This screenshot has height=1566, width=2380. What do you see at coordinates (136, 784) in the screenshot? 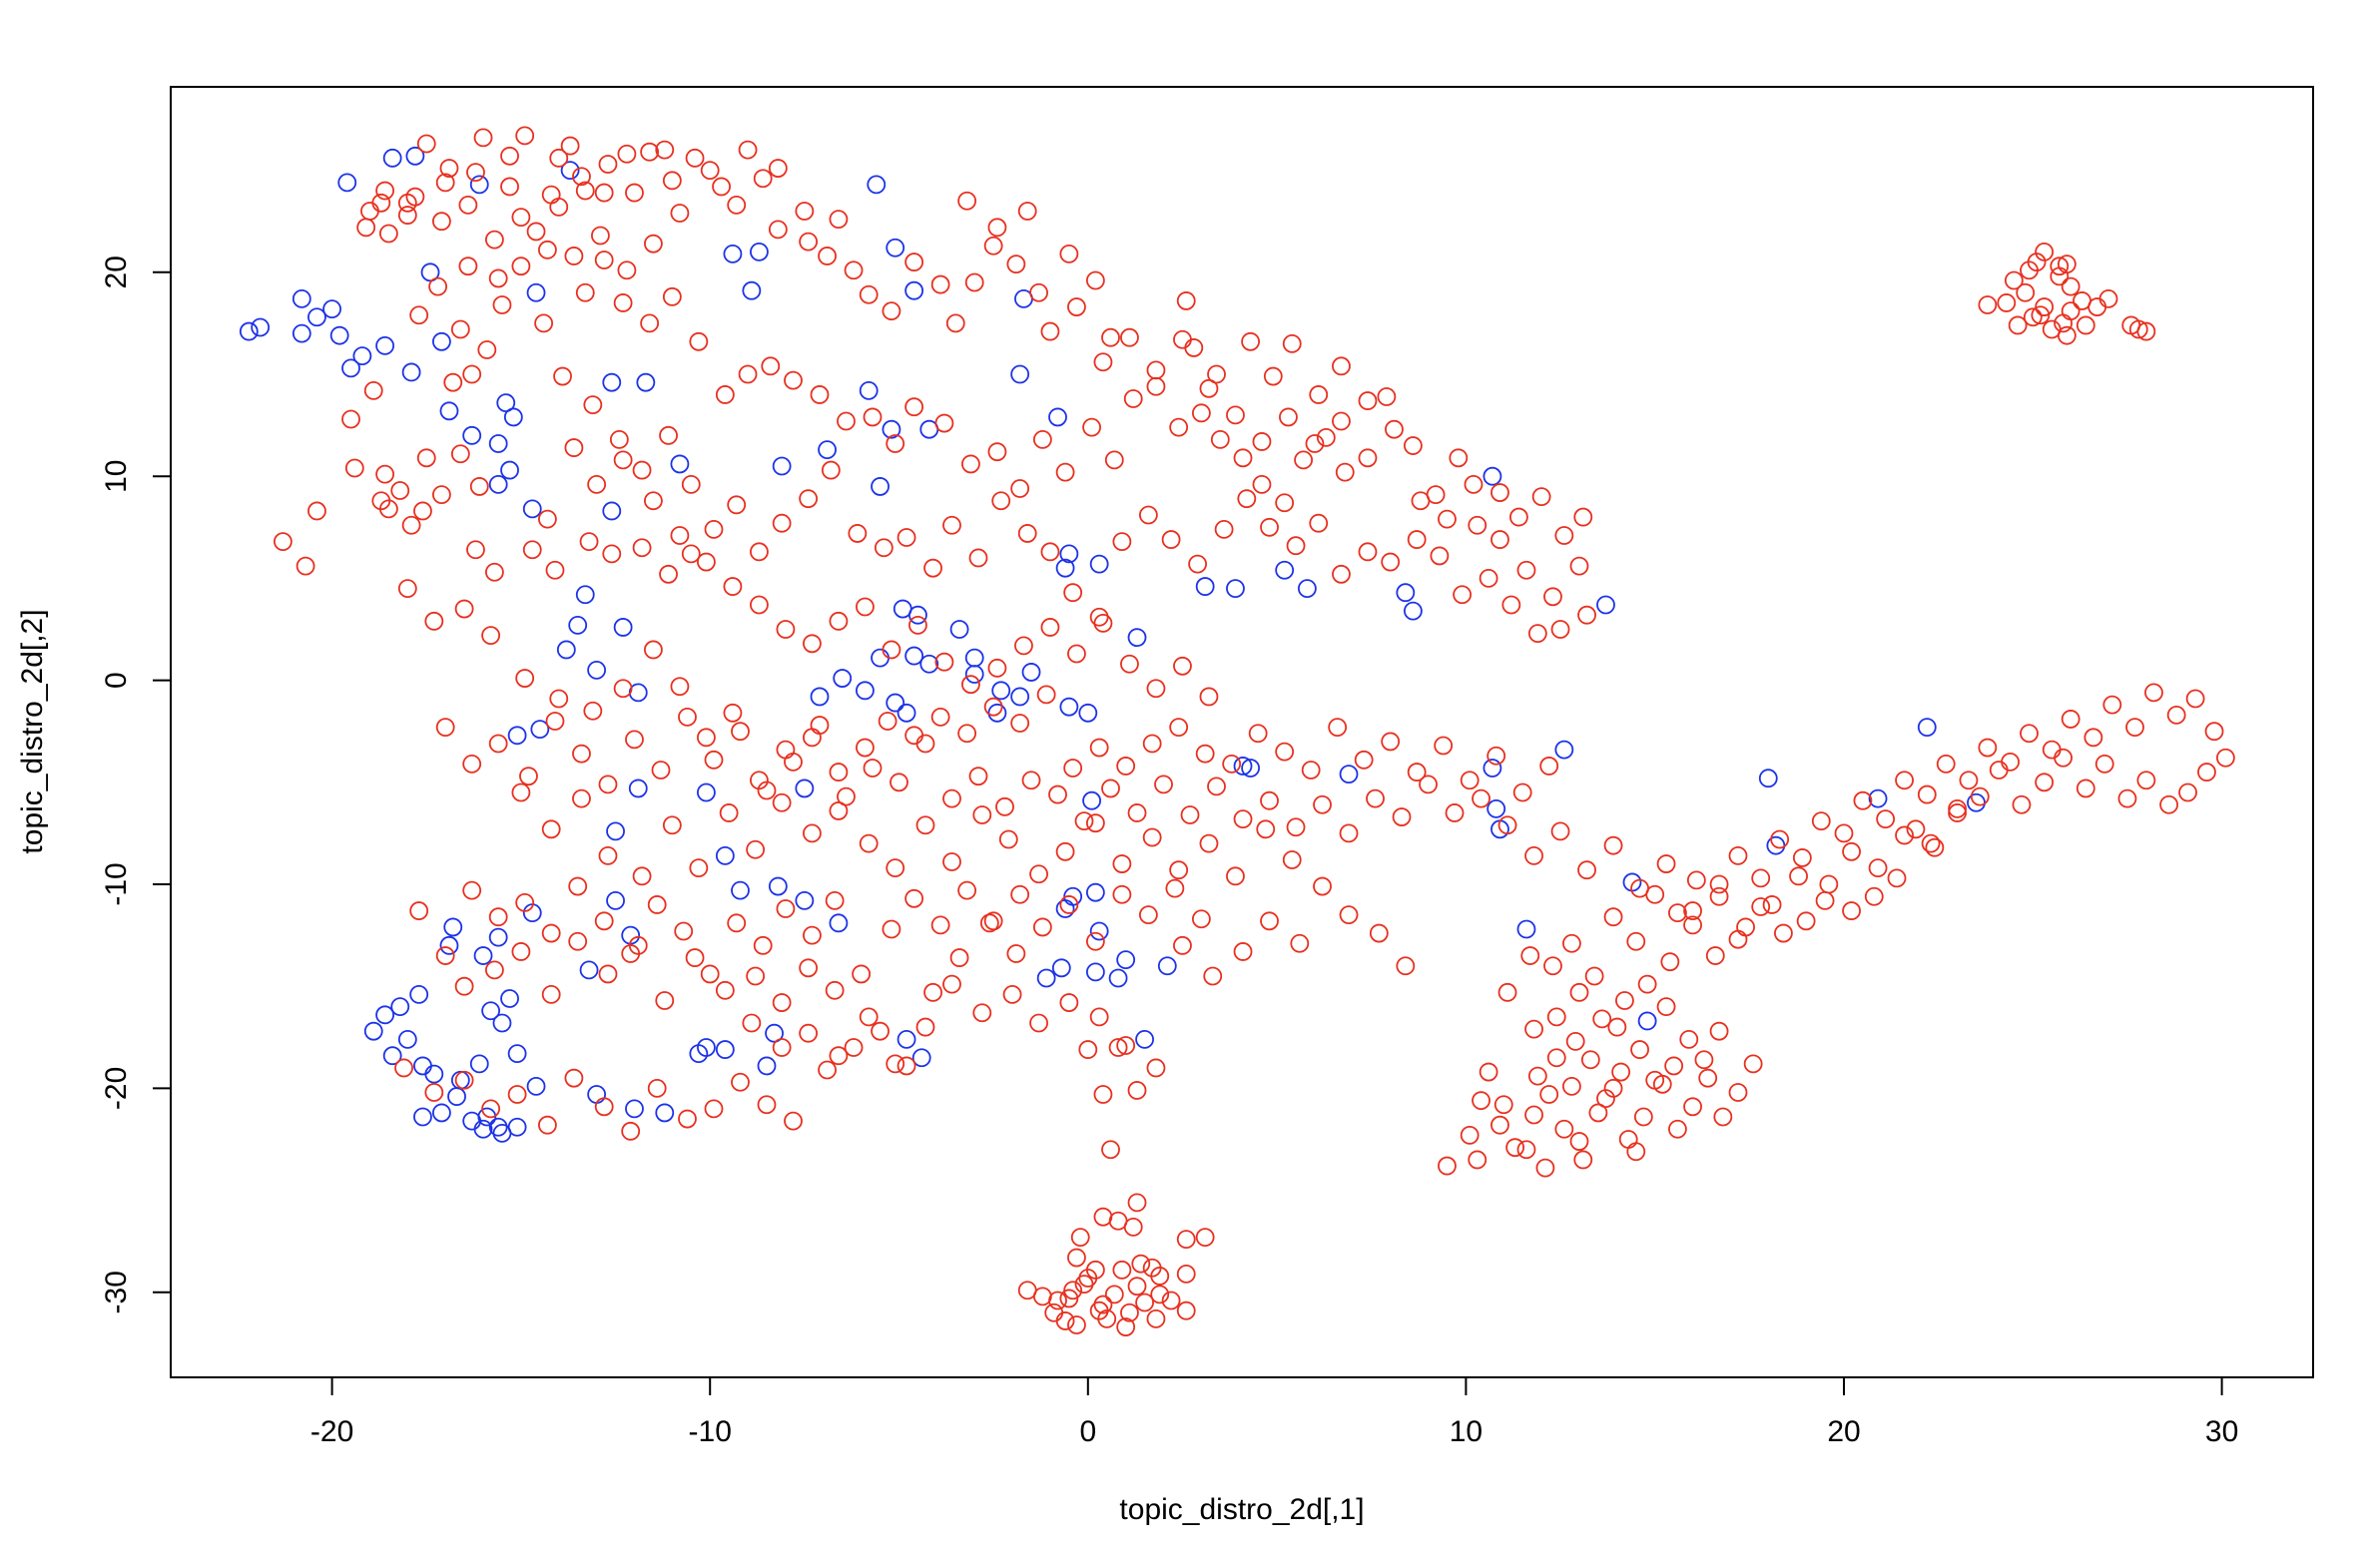
I see `y-axis: -30 -20 -10 0 10 20` at bounding box center [136, 784].